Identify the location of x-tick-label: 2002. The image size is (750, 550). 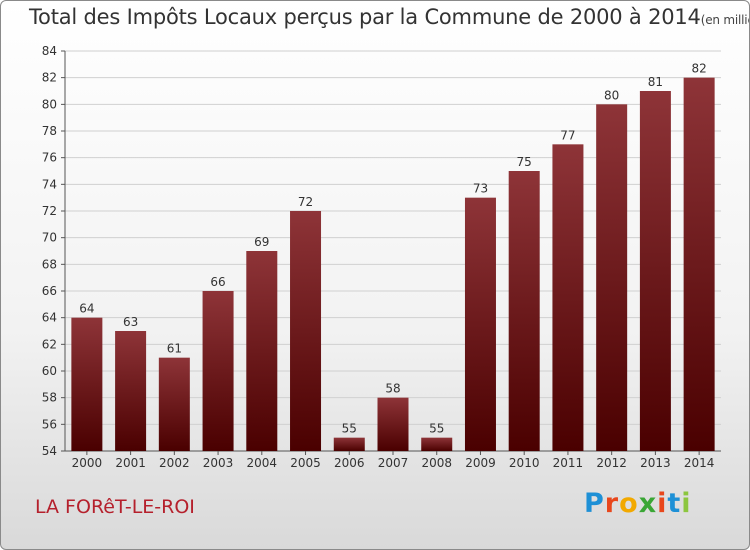
(174, 463).